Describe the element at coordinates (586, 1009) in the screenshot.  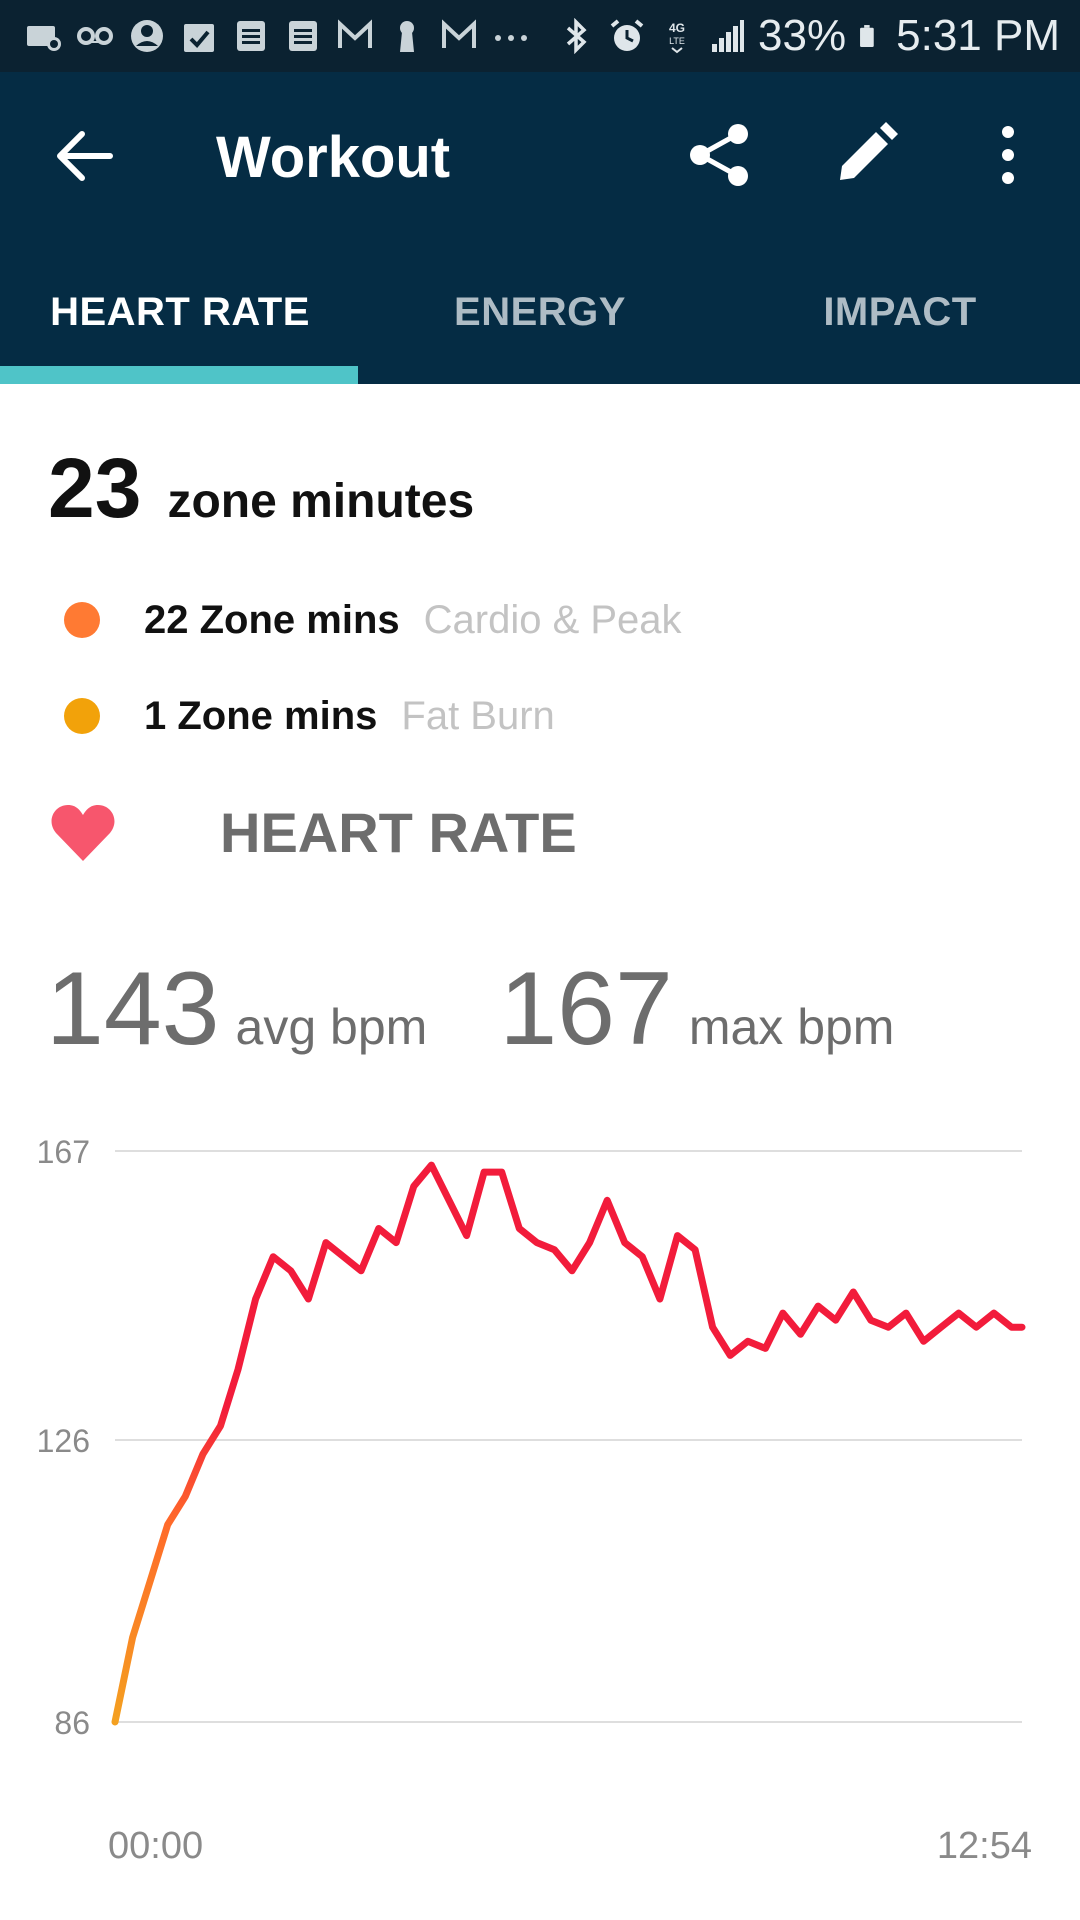
I see `max-bpm-value: 167` at that location.